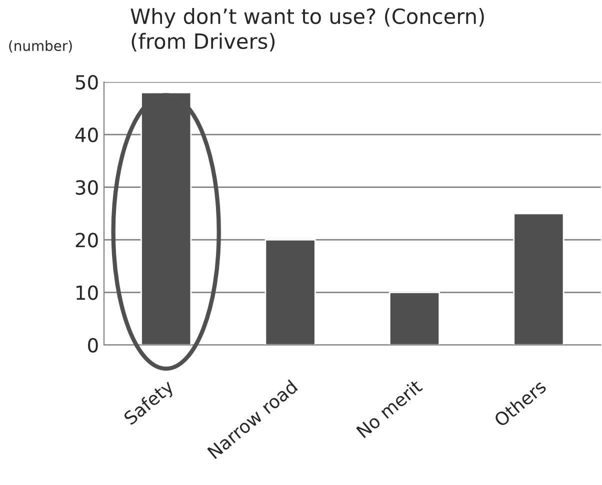 The image size is (602, 485). I want to click on y-axis-title: (number), so click(40, 46).